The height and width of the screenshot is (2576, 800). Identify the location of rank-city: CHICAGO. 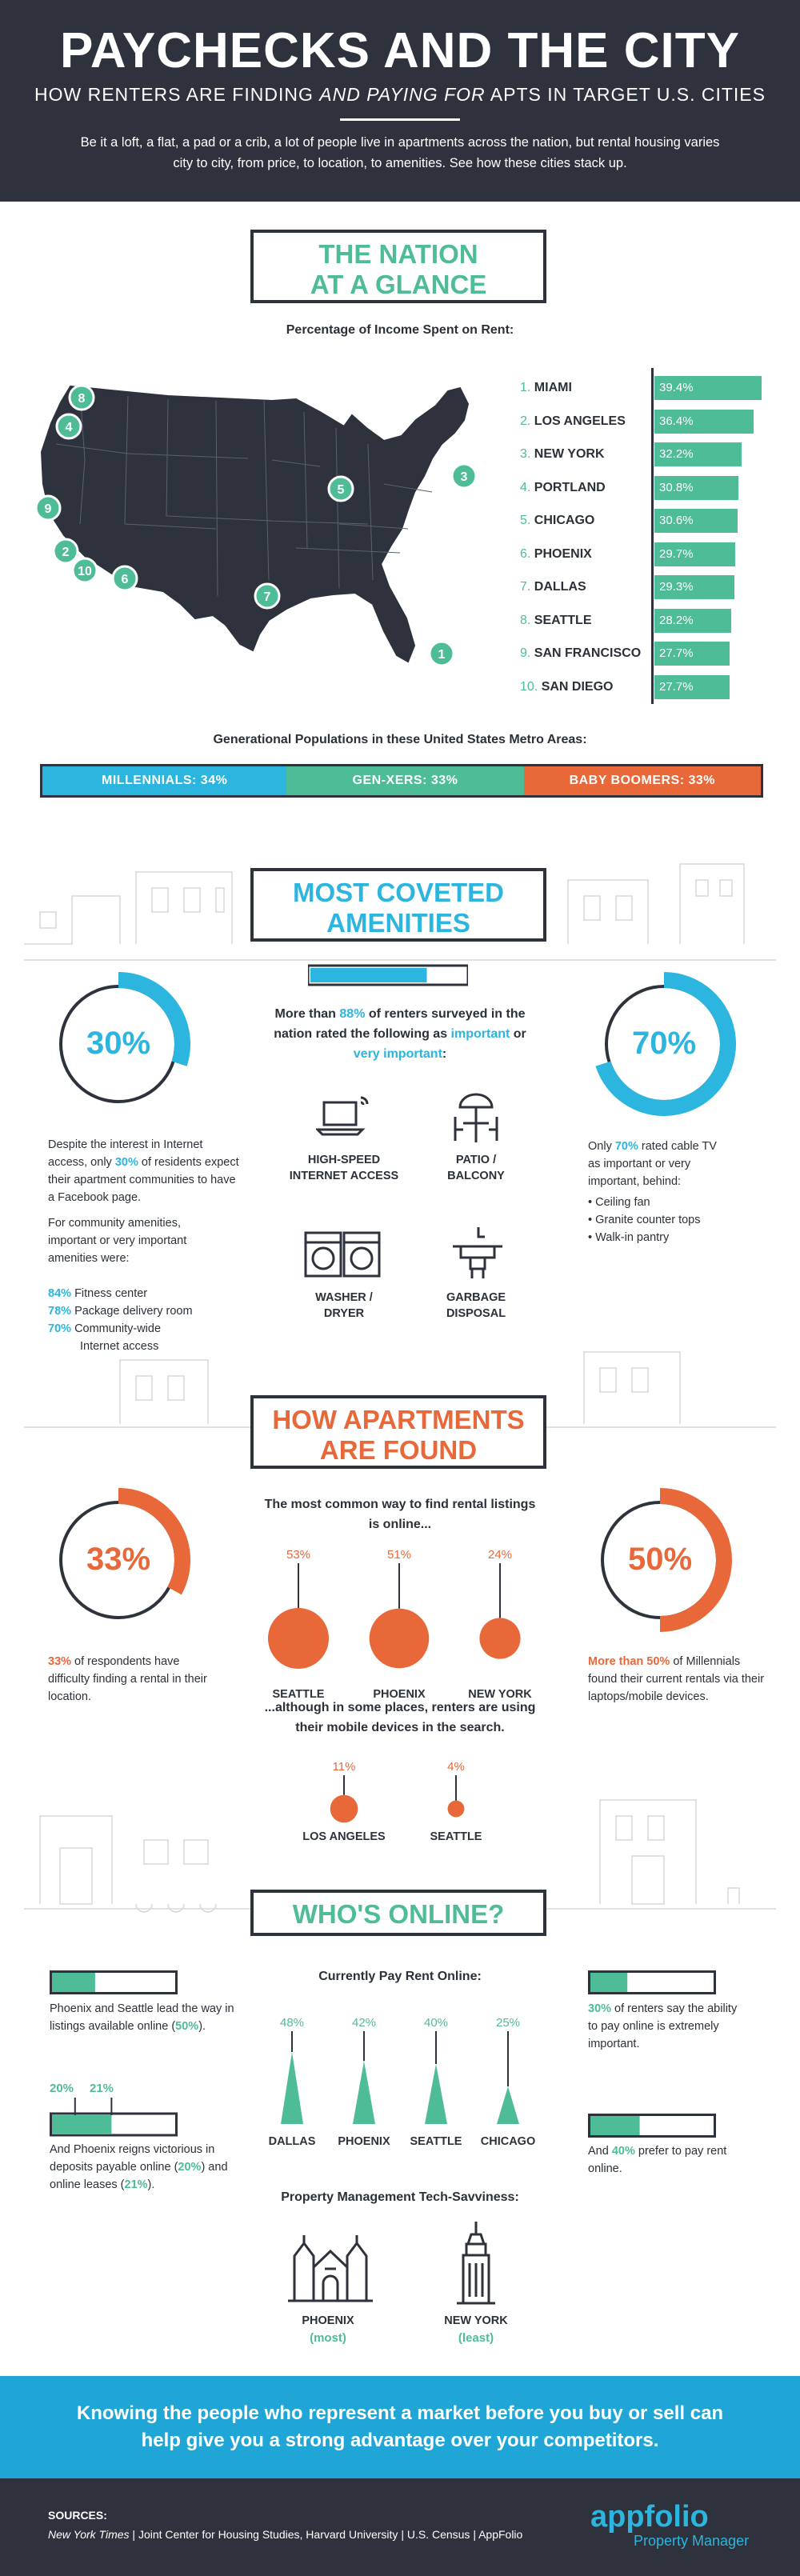
(564, 520).